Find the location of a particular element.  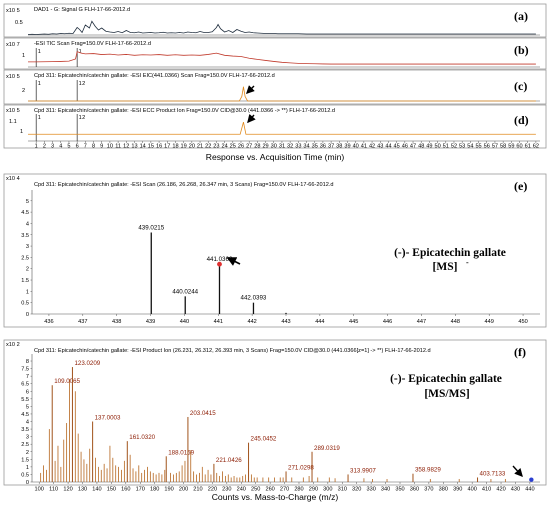

x-tick-label-d: 18 is located at coordinates (175, 147).